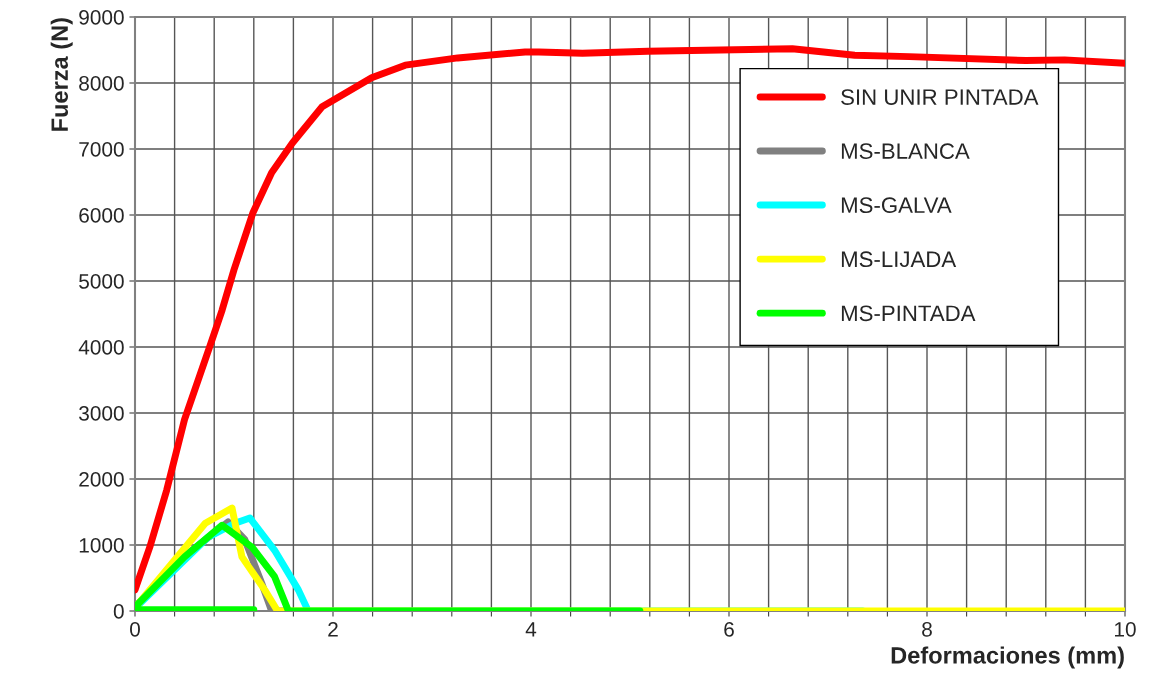 The image size is (1152, 697). What do you see at coordinates (531, 629) in the screenshot?
I see `x-tick-label: 4` at bounding box center [531, 629].